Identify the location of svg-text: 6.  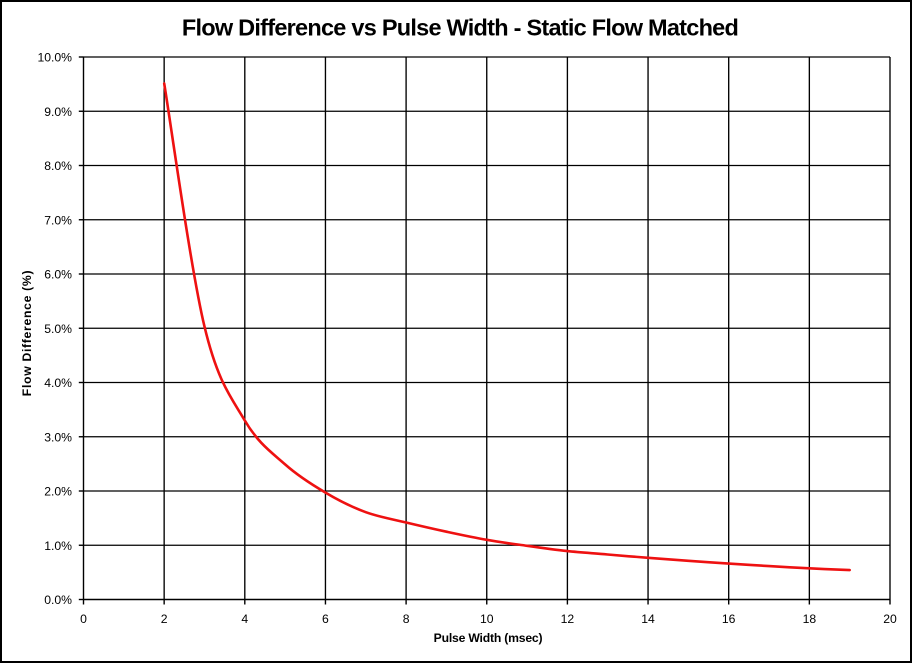
(325, 619).